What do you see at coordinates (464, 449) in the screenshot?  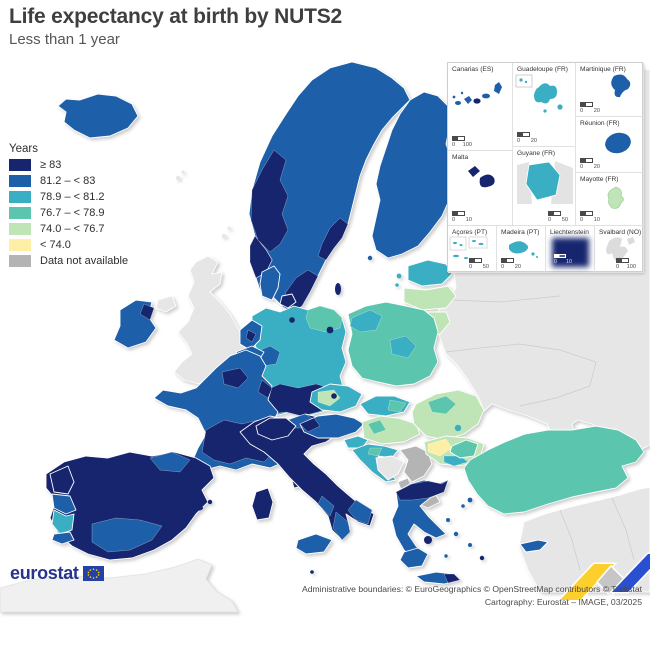 I see `map-region-turkey-thrace` at bounding box center [464, 449].